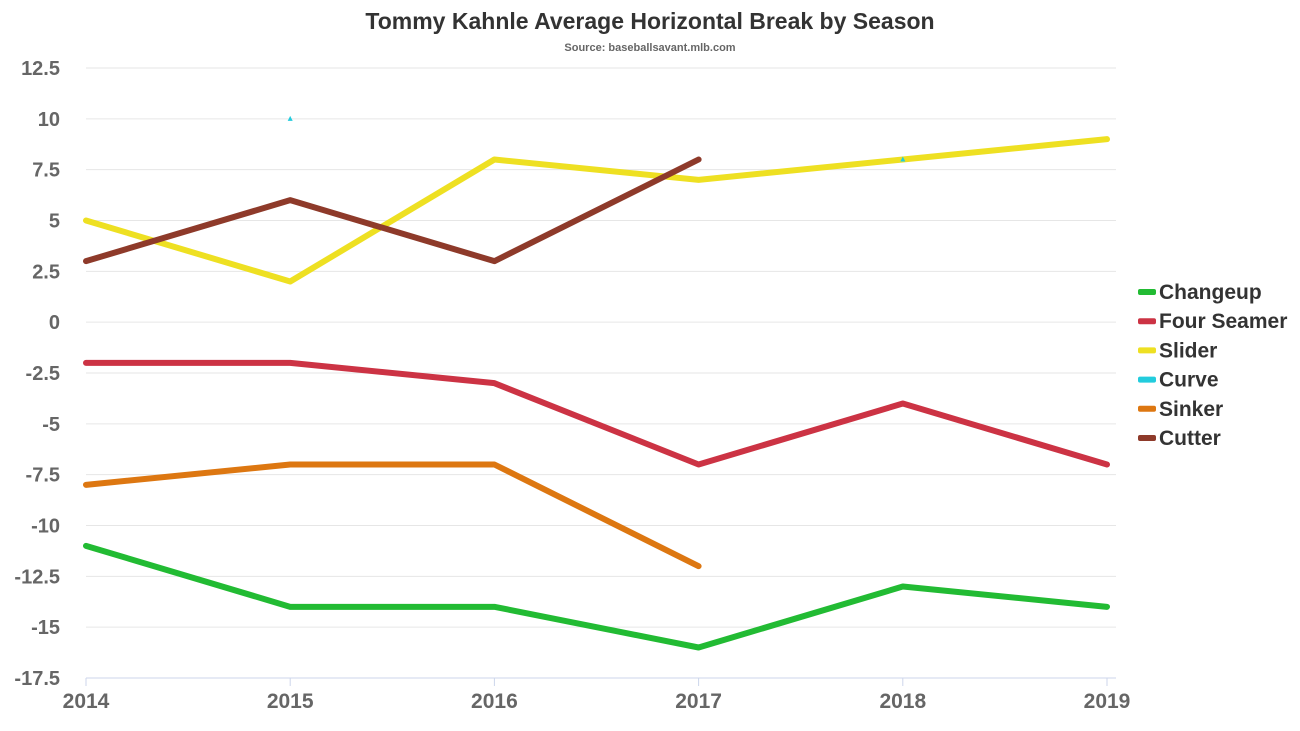 The image size is (1300, 731). I want to click on x-tick-label: 2014, so click(86, 701).